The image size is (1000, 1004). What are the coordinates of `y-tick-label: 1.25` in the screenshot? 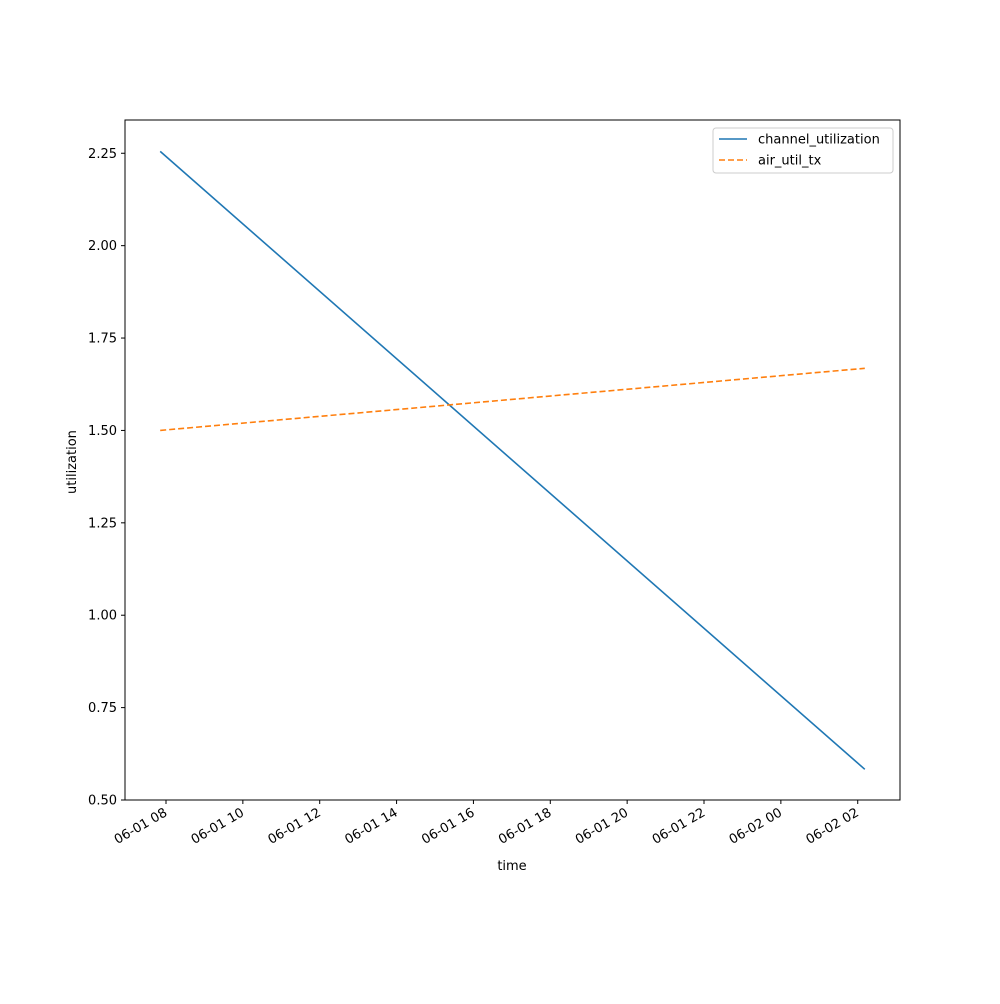 It's located at (102, 523).